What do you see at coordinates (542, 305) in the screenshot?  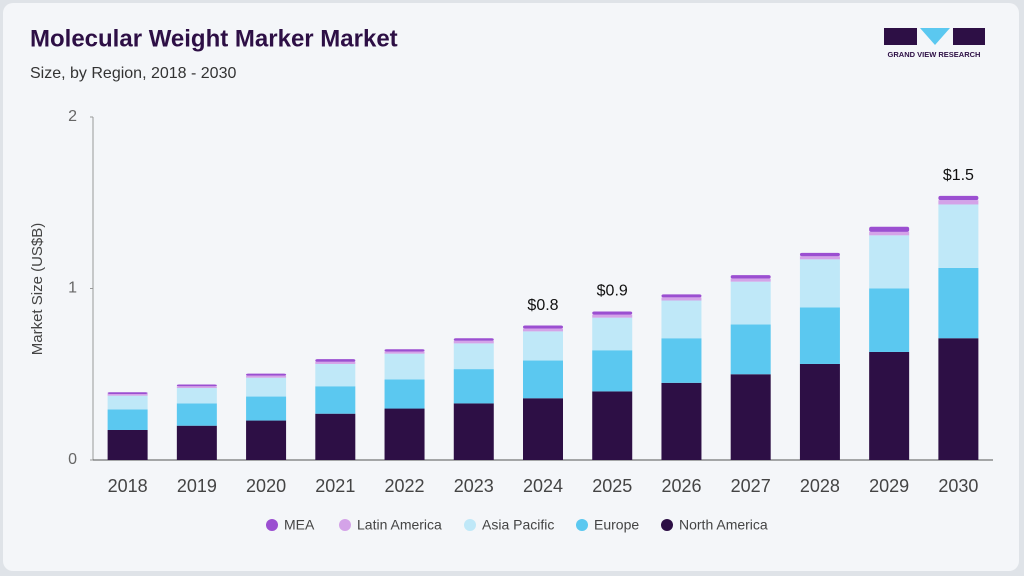 I see `total-label: $0.8` at bounding box center [542, 305].